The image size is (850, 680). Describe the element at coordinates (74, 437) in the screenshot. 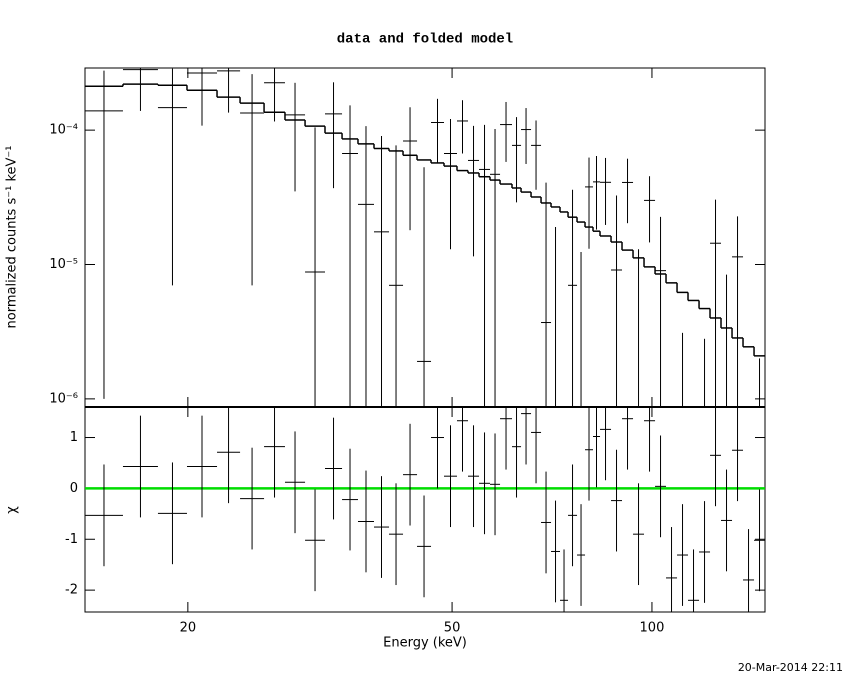

I see `y-tick-label: 1` at that location.